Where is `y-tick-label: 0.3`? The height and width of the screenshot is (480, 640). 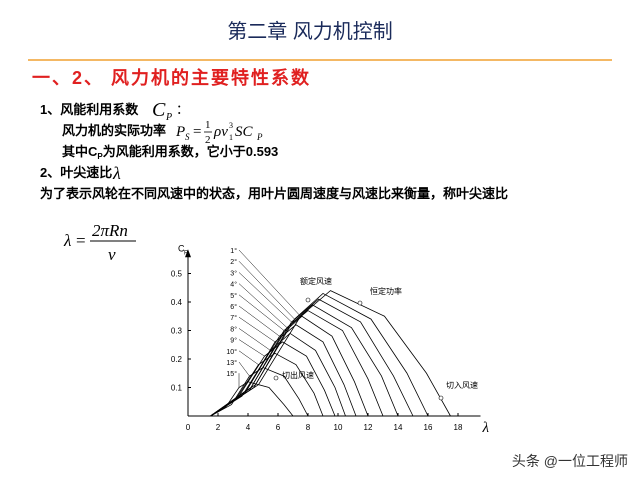 y-tick-label: 0.3 is located at coordinates (177, 331).